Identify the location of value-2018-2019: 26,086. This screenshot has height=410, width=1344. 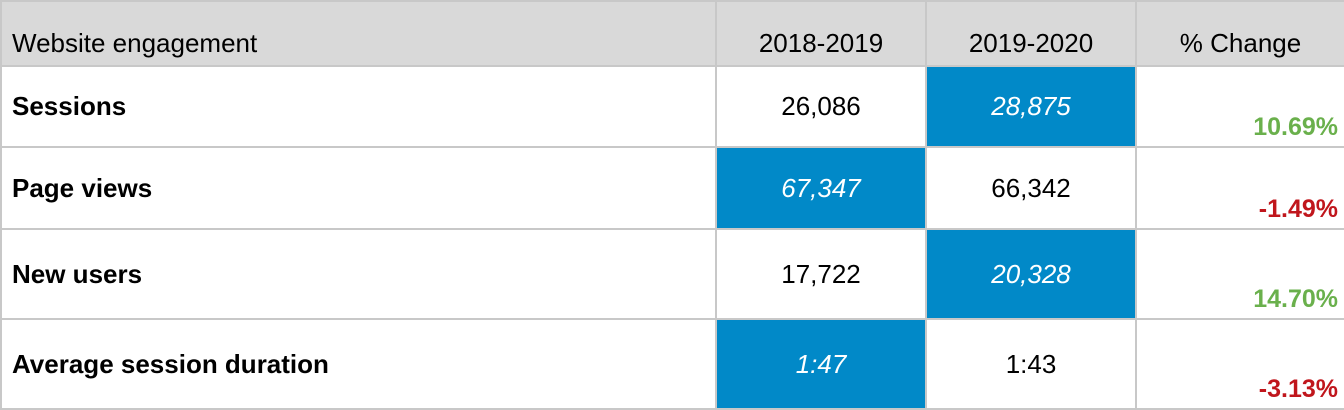
(821, 106).